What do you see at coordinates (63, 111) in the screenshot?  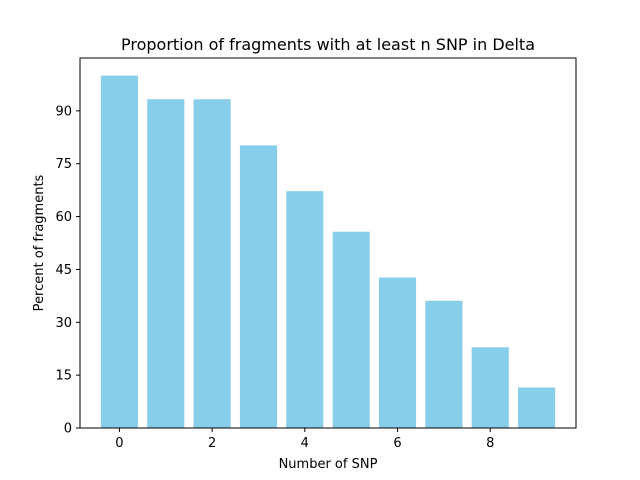 I see `y-tick-label: 90` at bounding box center [63, 111].